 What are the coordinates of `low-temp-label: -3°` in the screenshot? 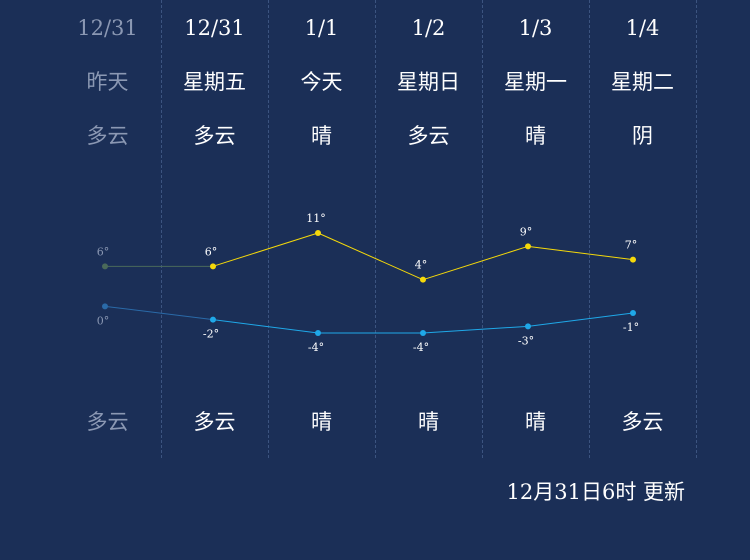 It's located at (526, 340).